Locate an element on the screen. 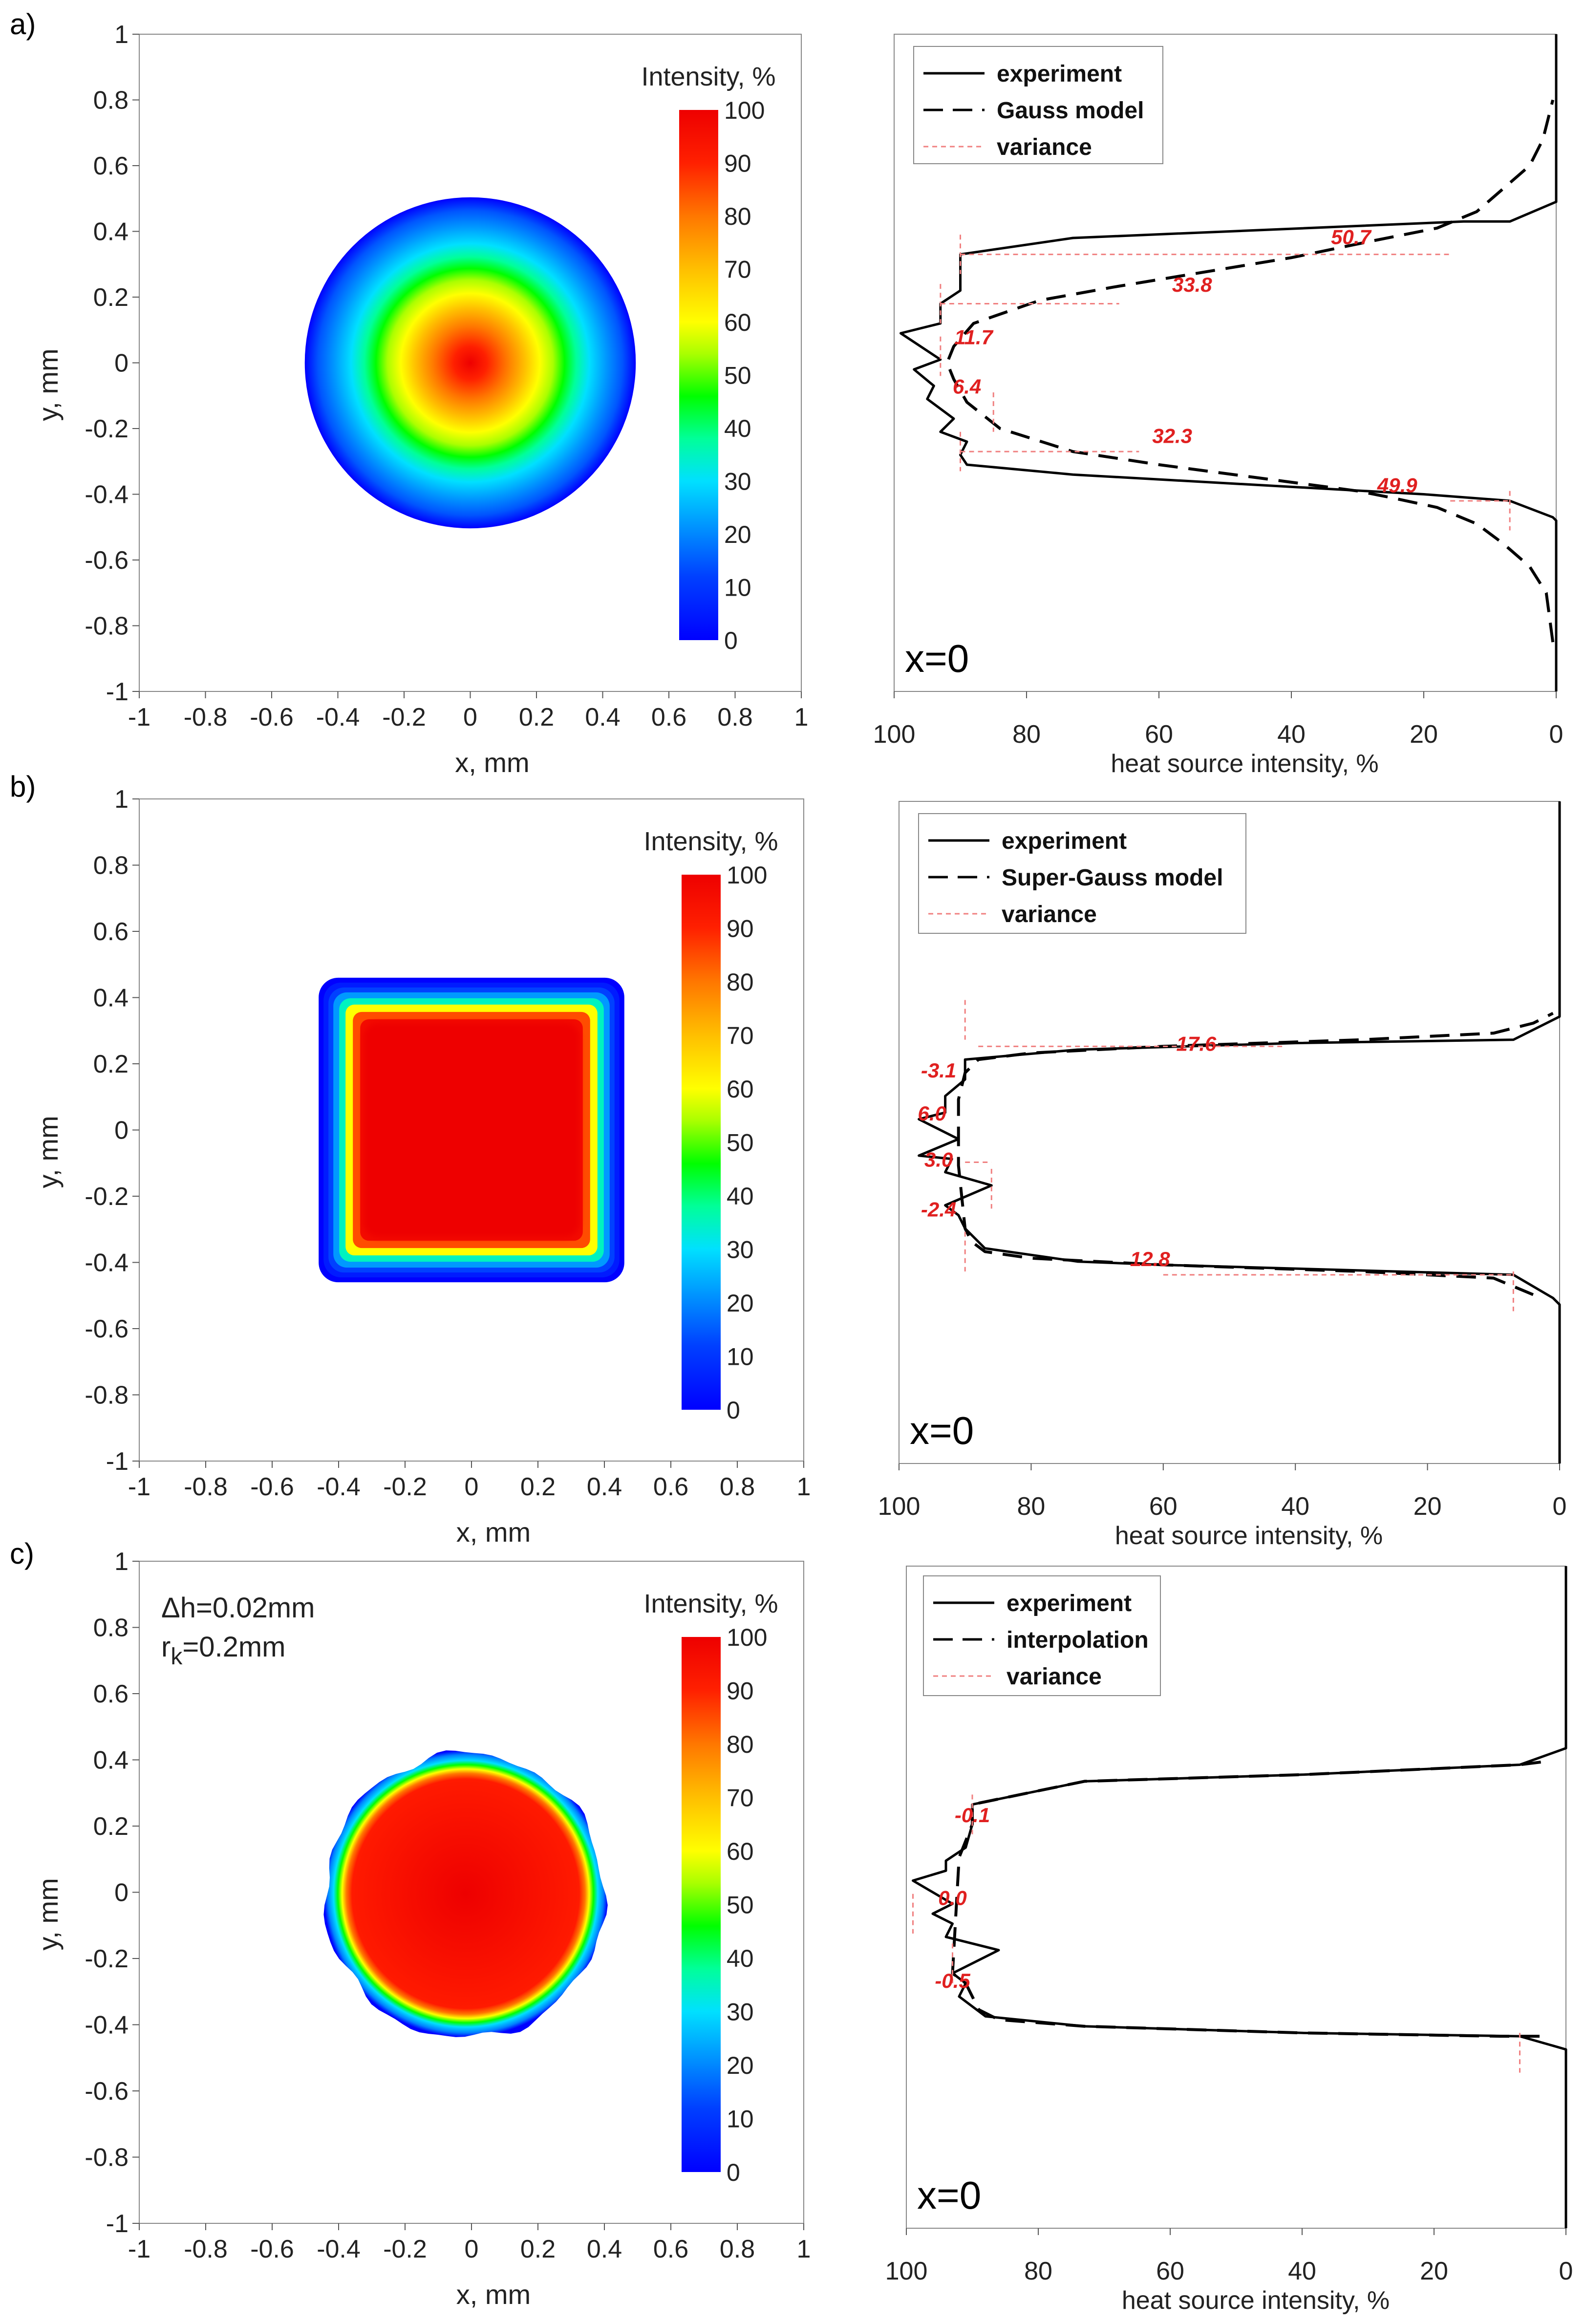  colorbar-tick-label: 30 is located at coordinates (737, 481).